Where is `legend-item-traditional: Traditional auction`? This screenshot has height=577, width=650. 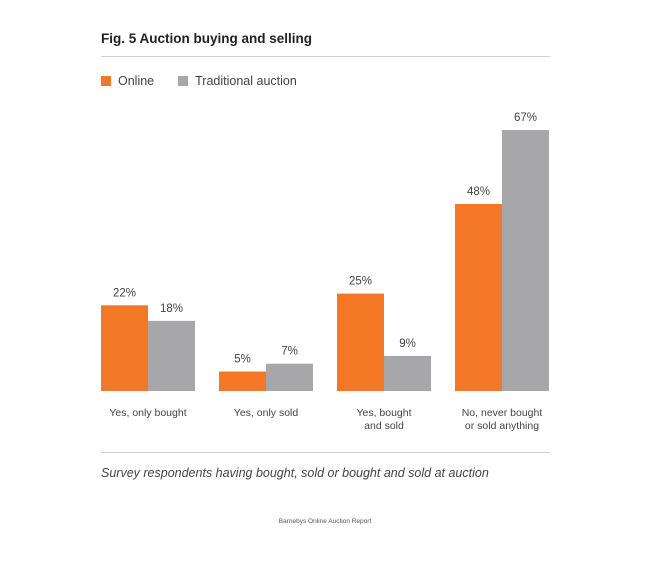
legend-item-traditional: Traditional auction is located at coordinates (237, 81).